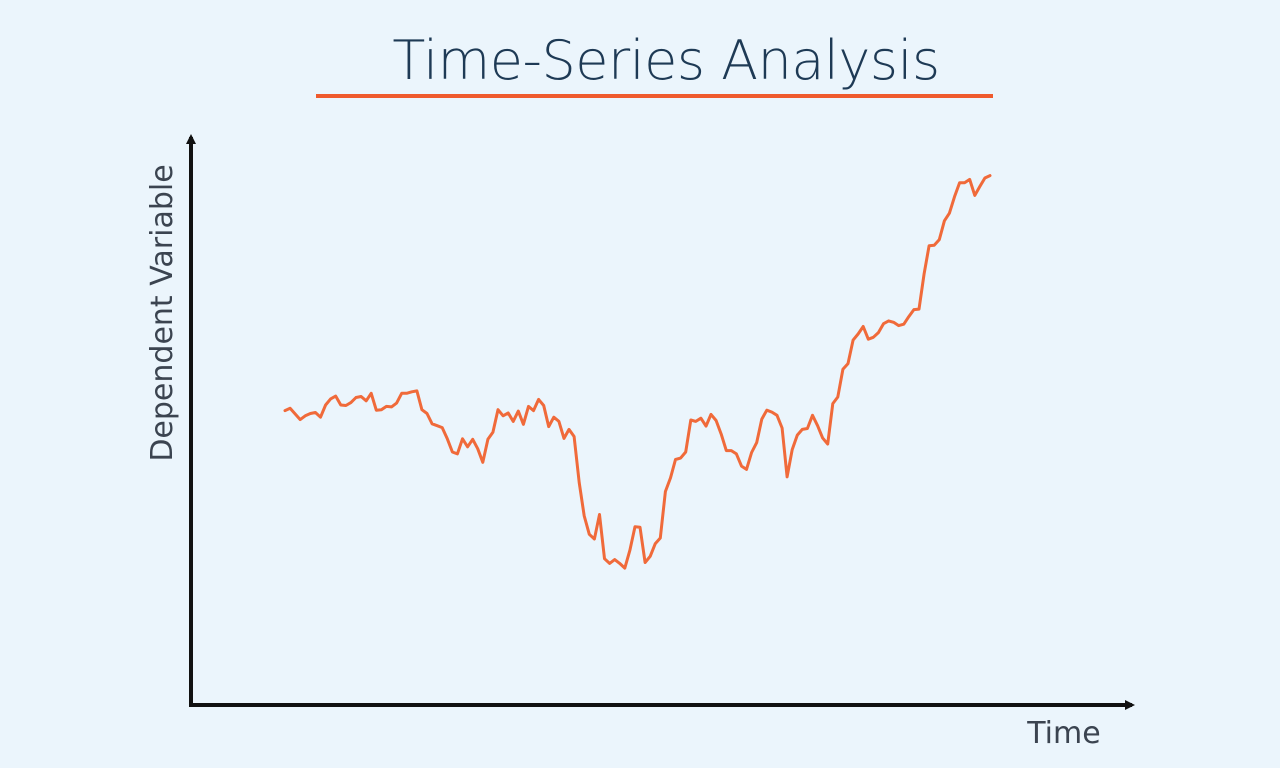 Image resolution: width=1280 pixels, height=768 pixels. Describe the element at coordinates (1063, 733) in the screenshot. I see `x-axis-label: Time` at that location.